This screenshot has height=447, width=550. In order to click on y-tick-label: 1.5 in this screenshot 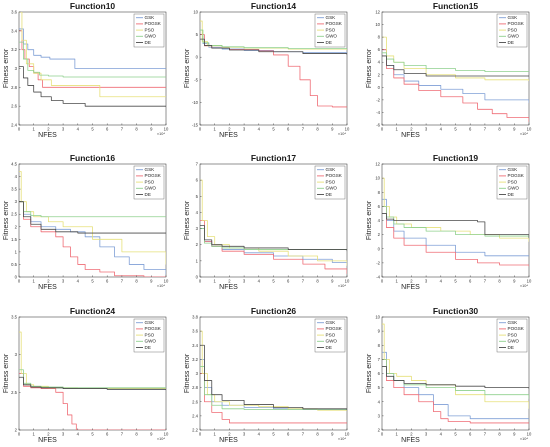, I will do `click(14, 239)`.